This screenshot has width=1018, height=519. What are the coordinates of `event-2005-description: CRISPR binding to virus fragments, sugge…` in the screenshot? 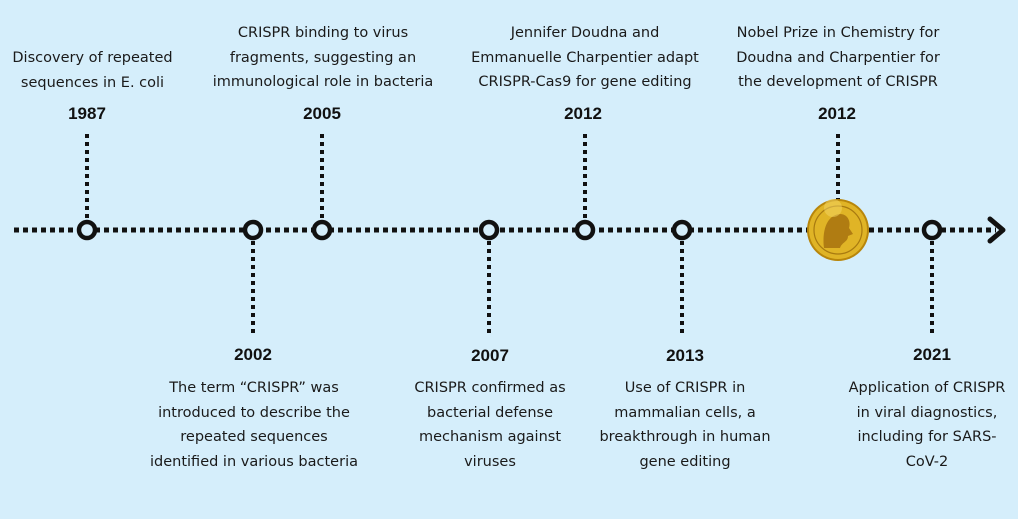 It's located at (323, 58).